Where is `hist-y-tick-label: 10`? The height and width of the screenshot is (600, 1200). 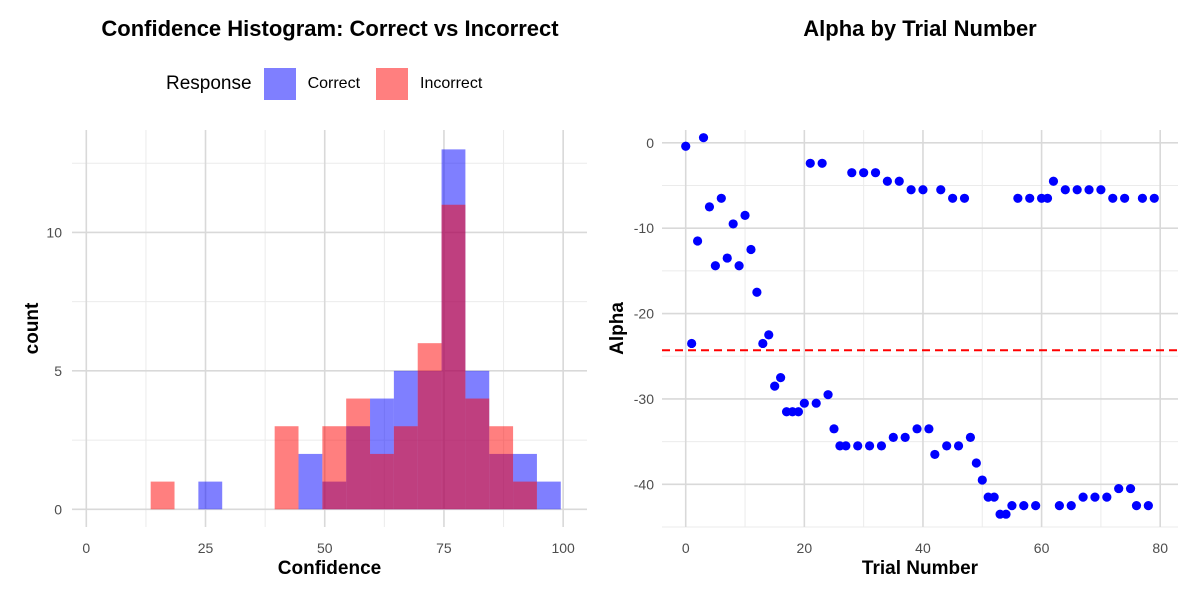 hist-y-tick-label: 10 is located at coordinates (54, 232).